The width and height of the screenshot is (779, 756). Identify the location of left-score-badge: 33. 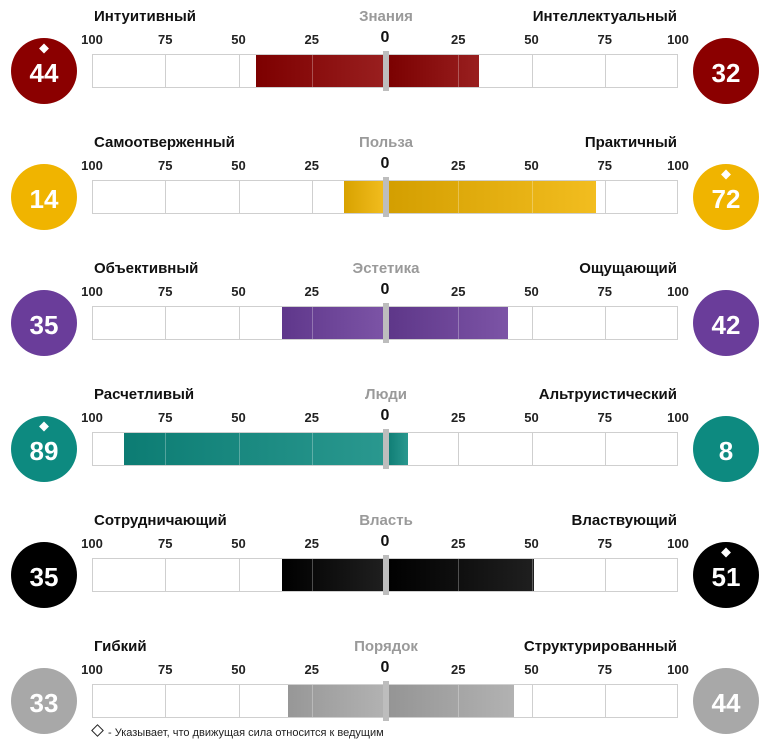
(44, 701).